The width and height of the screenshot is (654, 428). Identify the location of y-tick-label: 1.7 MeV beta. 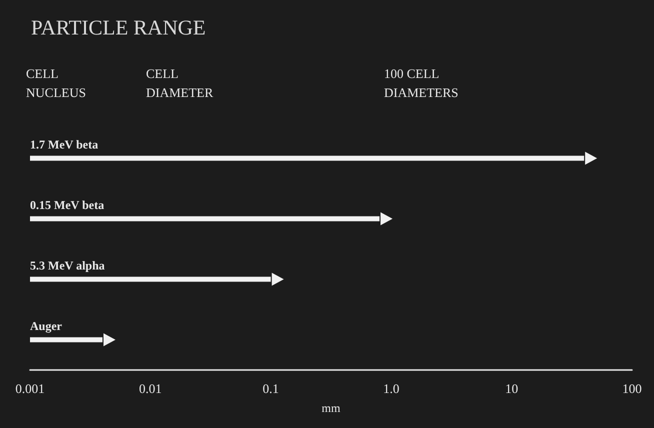
(64, 144).